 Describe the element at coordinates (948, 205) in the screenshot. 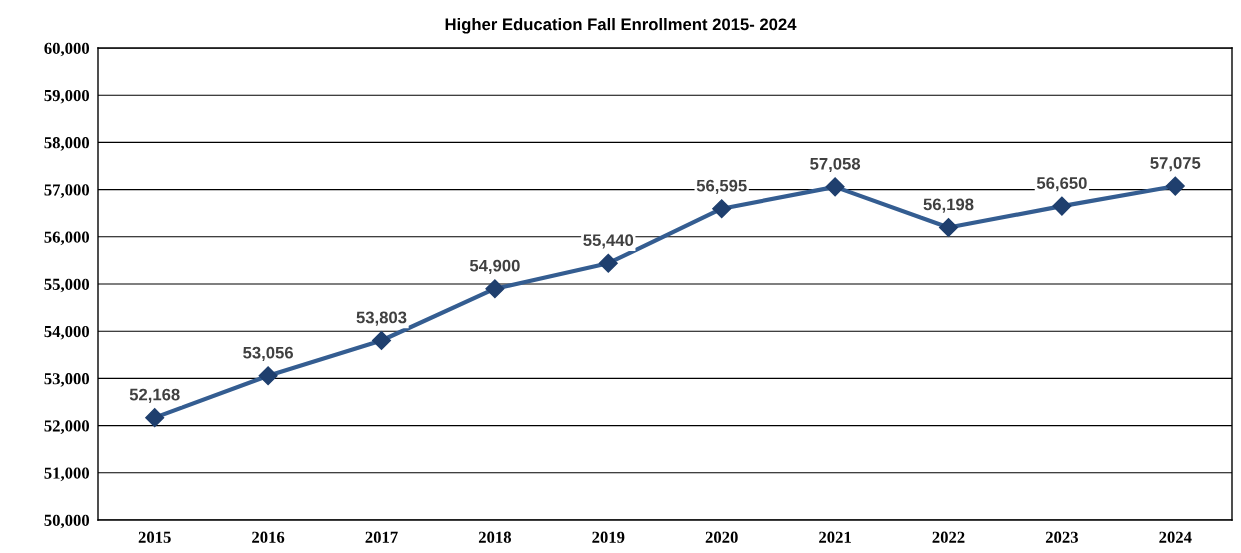

I see `text: 56,198` at that location.